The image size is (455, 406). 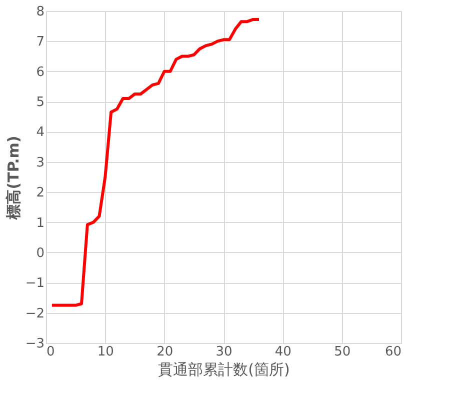 What do you see at coordinates (224, 352) in the screenshot?
I see `x-tick-label: 30` at bounding box center [224, 352].